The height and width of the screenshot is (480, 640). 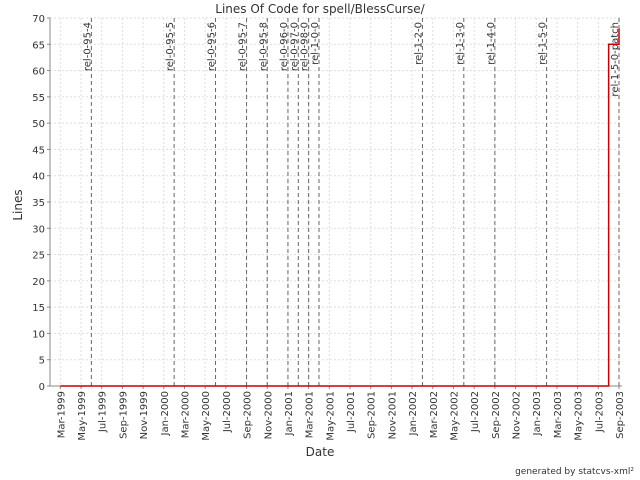 What do you see at coordinates (284, 46) in the screenshot?
I see `release-label: rel-0-96-0` at bounding box center [284, 46].